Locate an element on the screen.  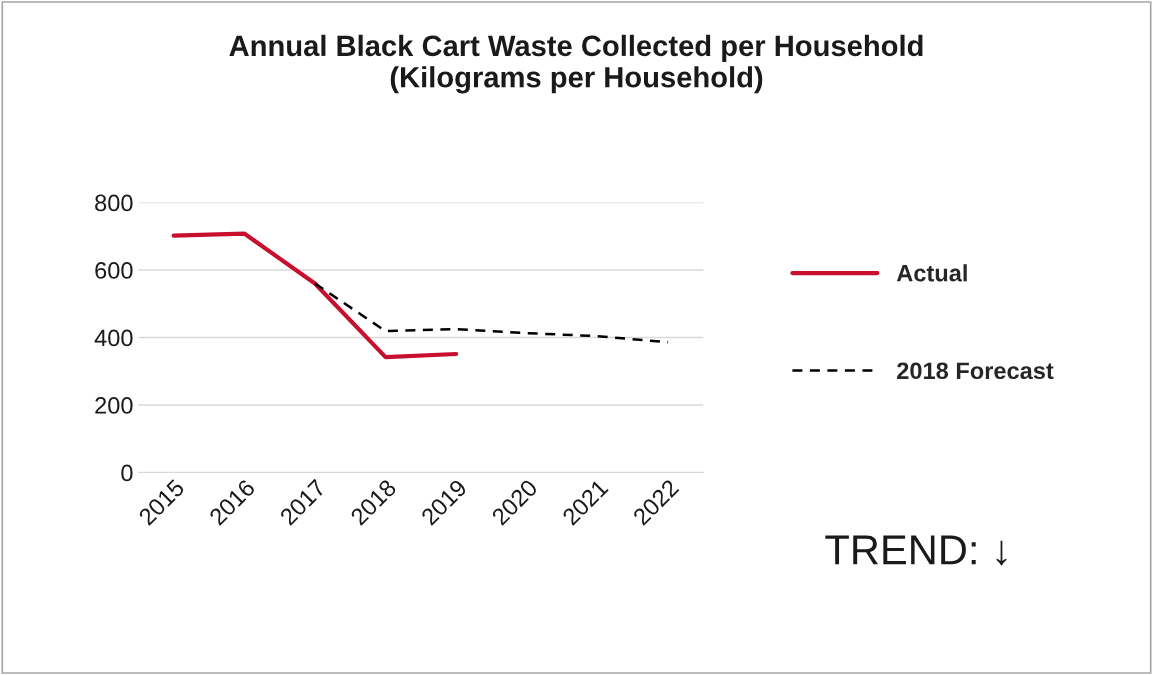
y-tick-label: 800 is located at coordinates (114, 203).